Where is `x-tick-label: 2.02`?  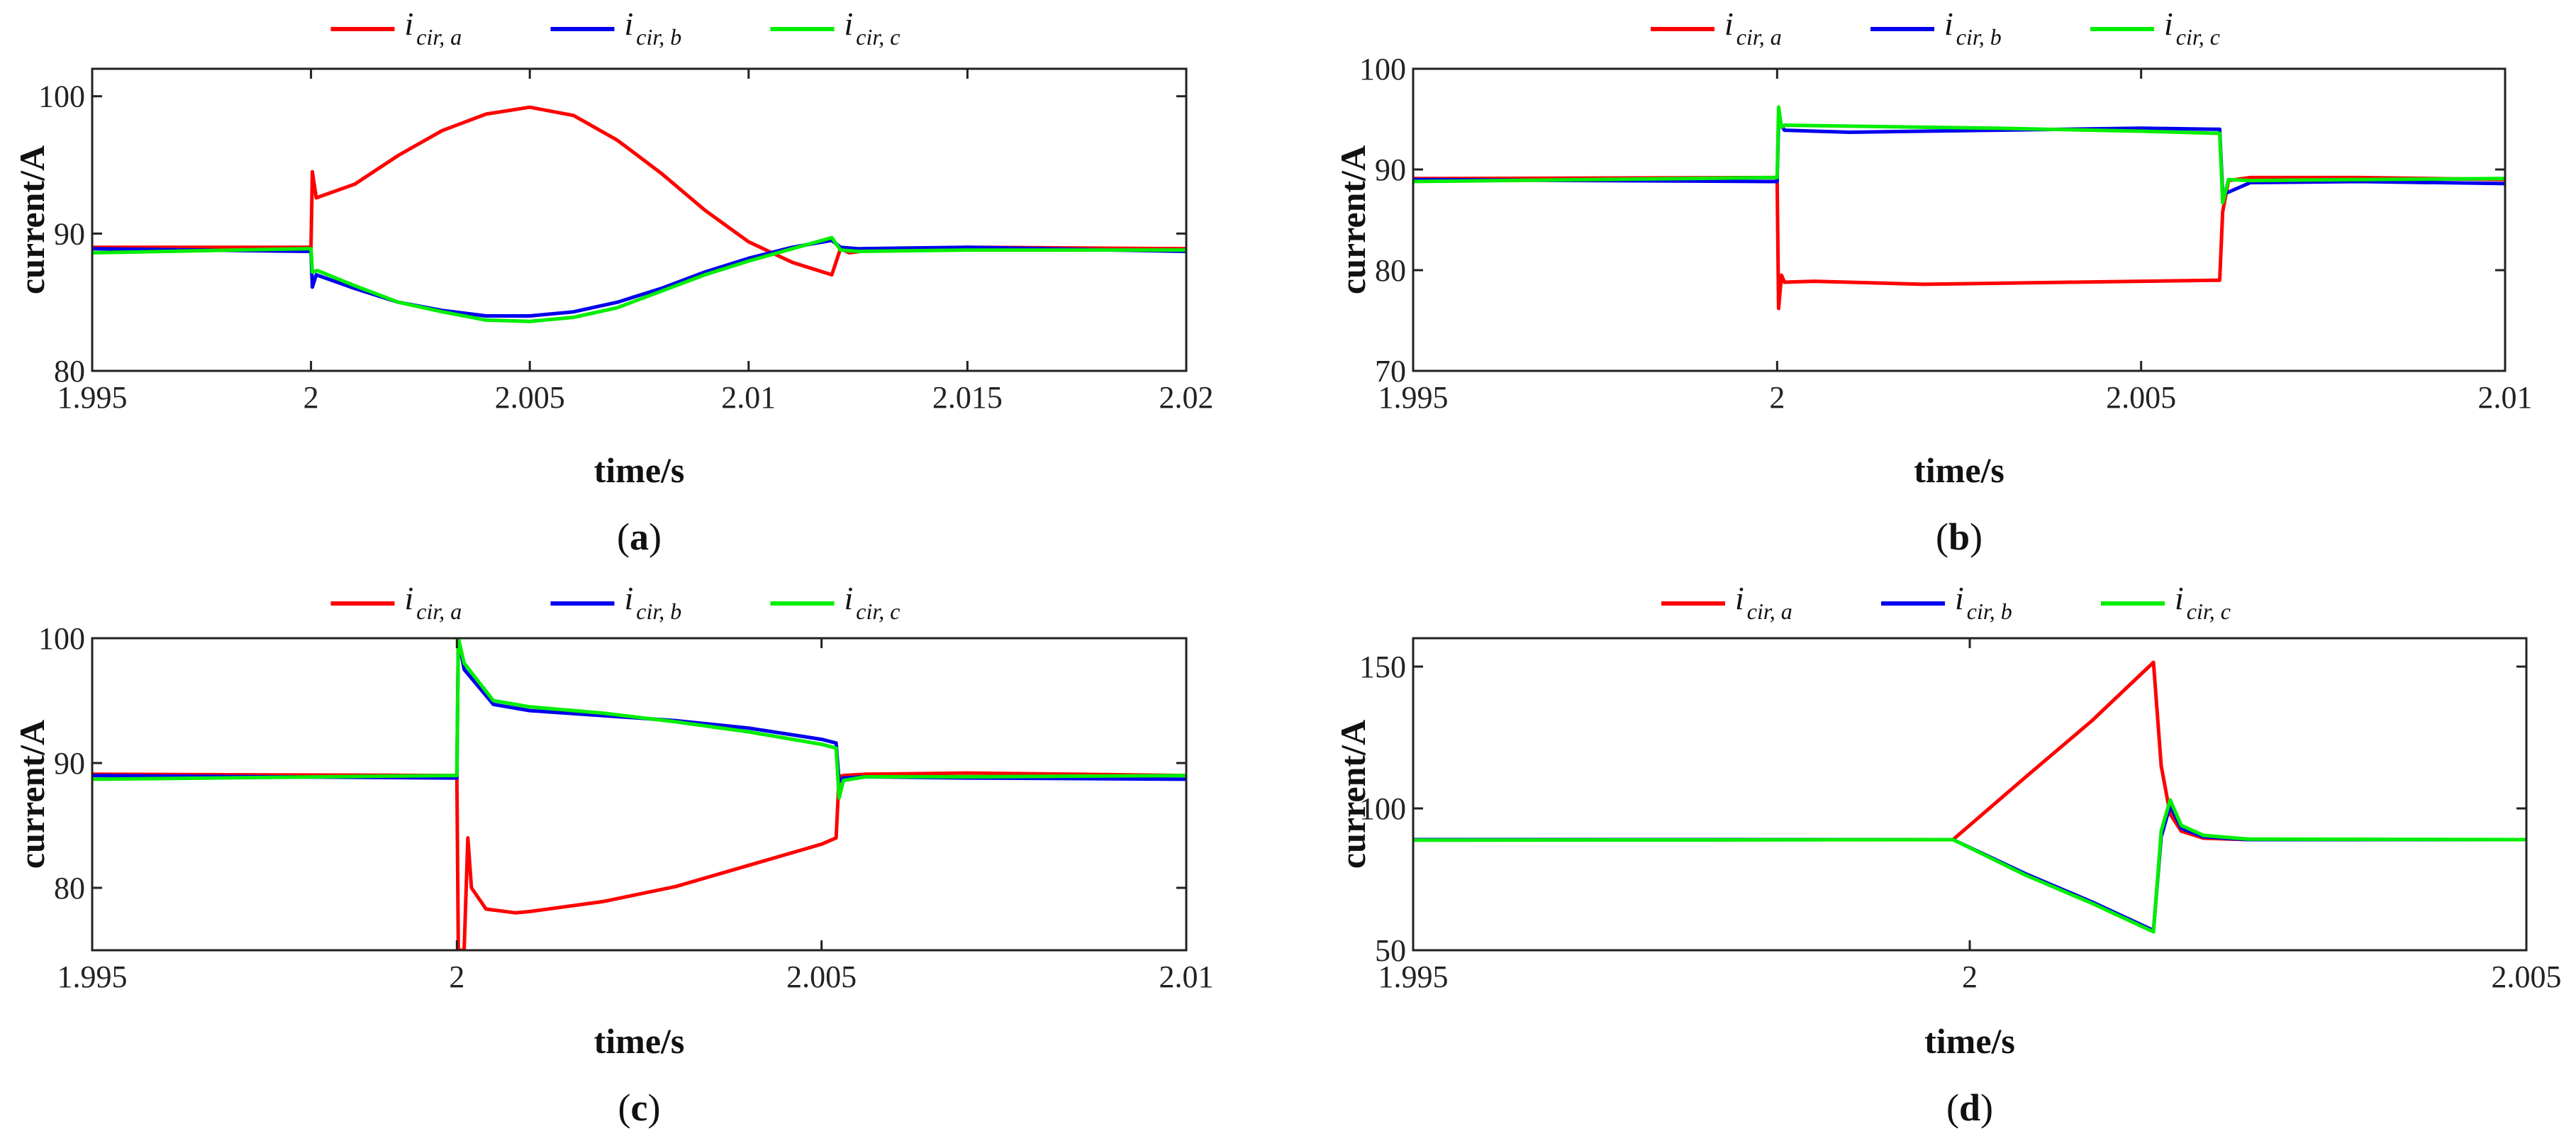
x-tick-label: 2.02 is located at coordinates (1186, 398).